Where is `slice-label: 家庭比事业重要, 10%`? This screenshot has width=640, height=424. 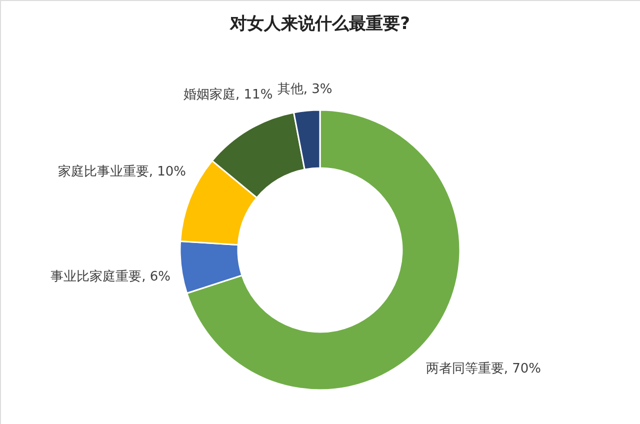 slice-label: 家庭比事业重要, 10% is located at coordinates (122, 172).